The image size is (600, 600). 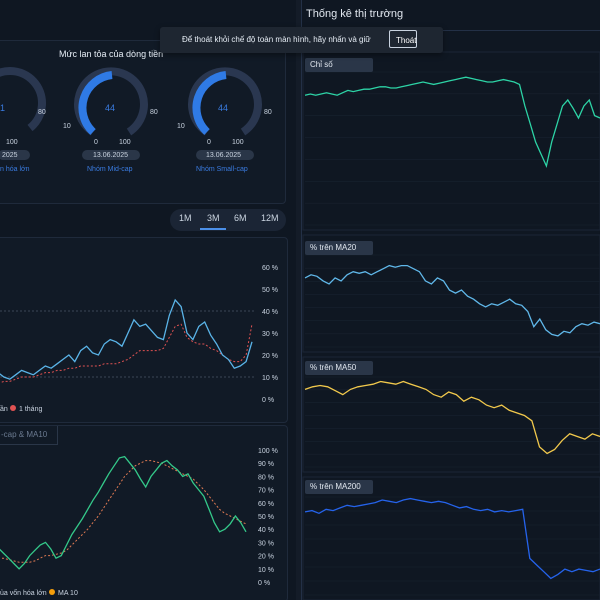 I want to click on gauge-2-date: 13.06.2025, so click(x=110, y=155).